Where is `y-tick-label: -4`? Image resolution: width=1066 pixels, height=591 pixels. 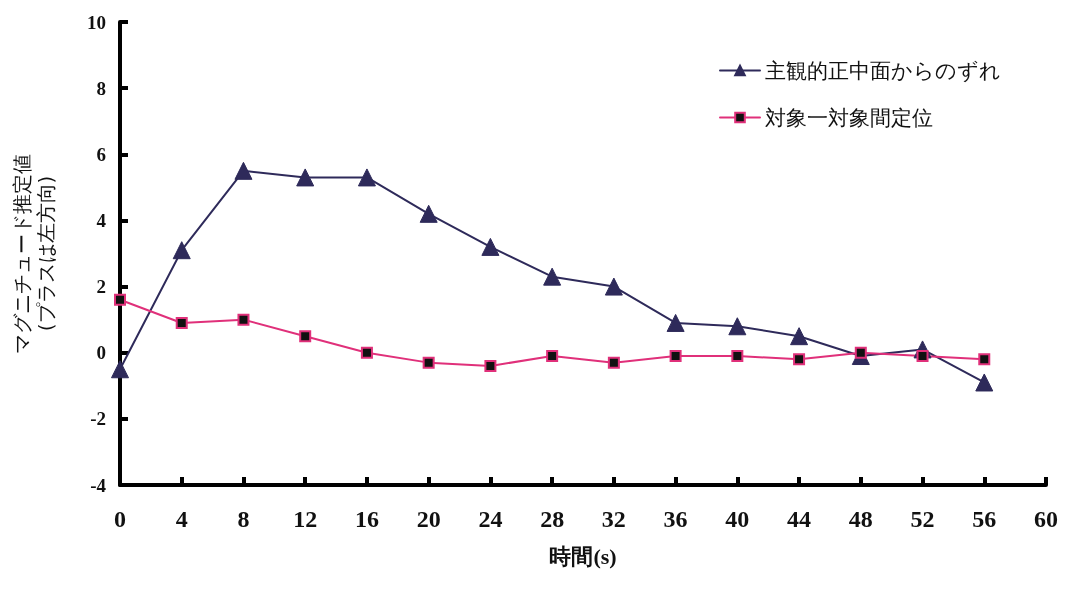 y-tick-label: -4 is located at coordinates (98, 485).